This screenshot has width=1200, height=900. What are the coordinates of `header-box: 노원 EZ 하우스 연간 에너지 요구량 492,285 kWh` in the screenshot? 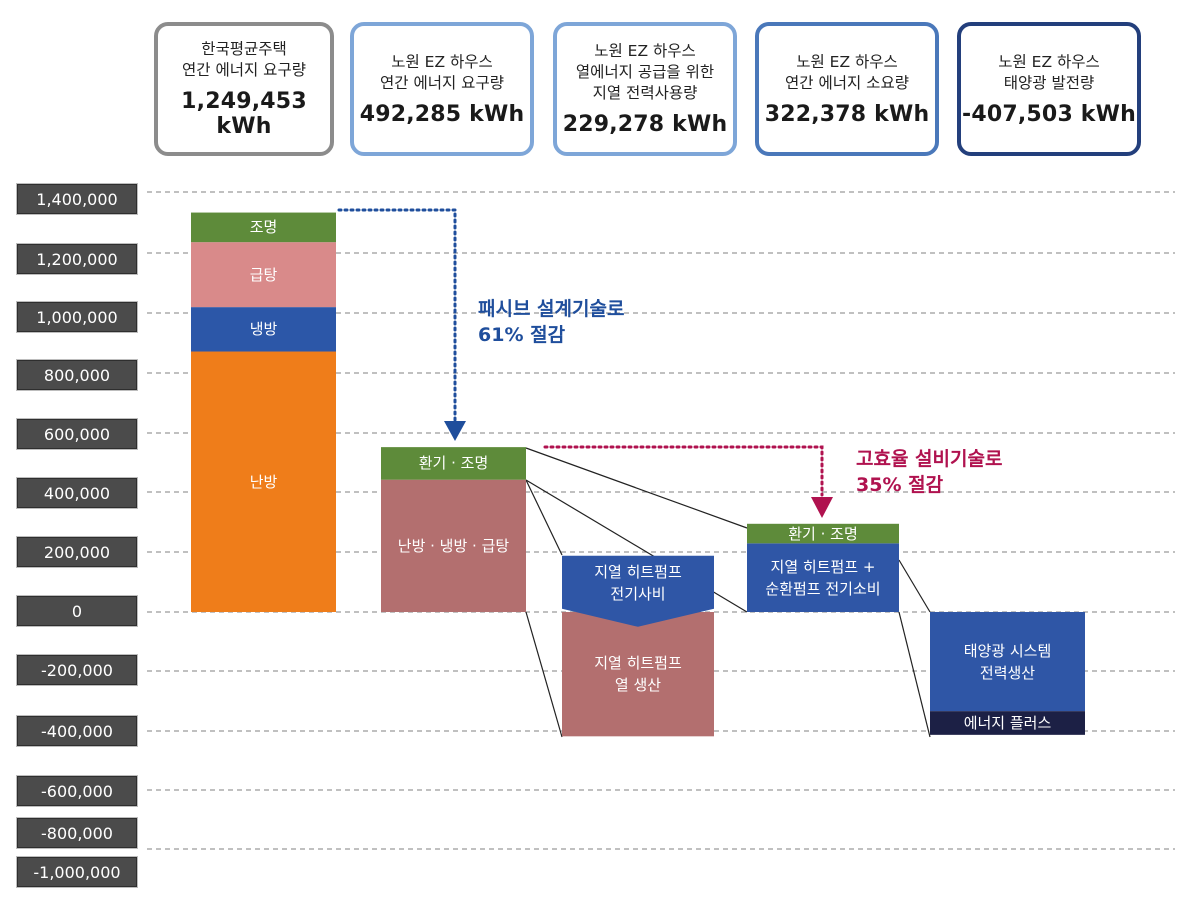 It's located at (442, 89).